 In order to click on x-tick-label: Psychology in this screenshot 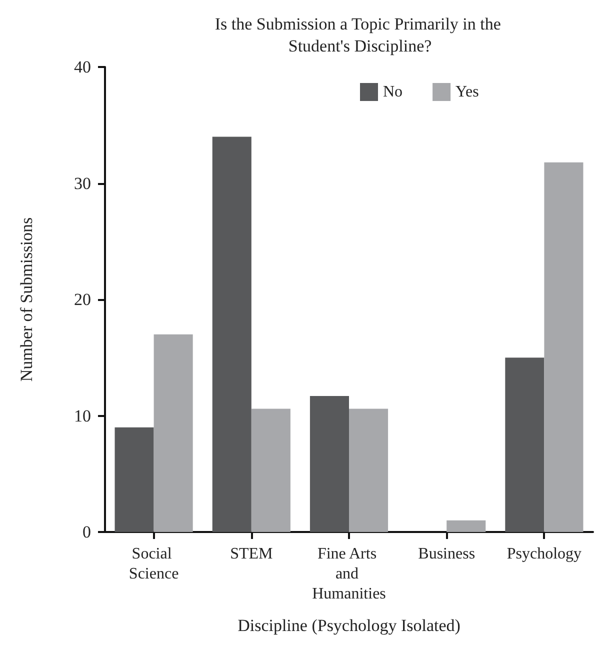, I will do `click(544, 554)`.